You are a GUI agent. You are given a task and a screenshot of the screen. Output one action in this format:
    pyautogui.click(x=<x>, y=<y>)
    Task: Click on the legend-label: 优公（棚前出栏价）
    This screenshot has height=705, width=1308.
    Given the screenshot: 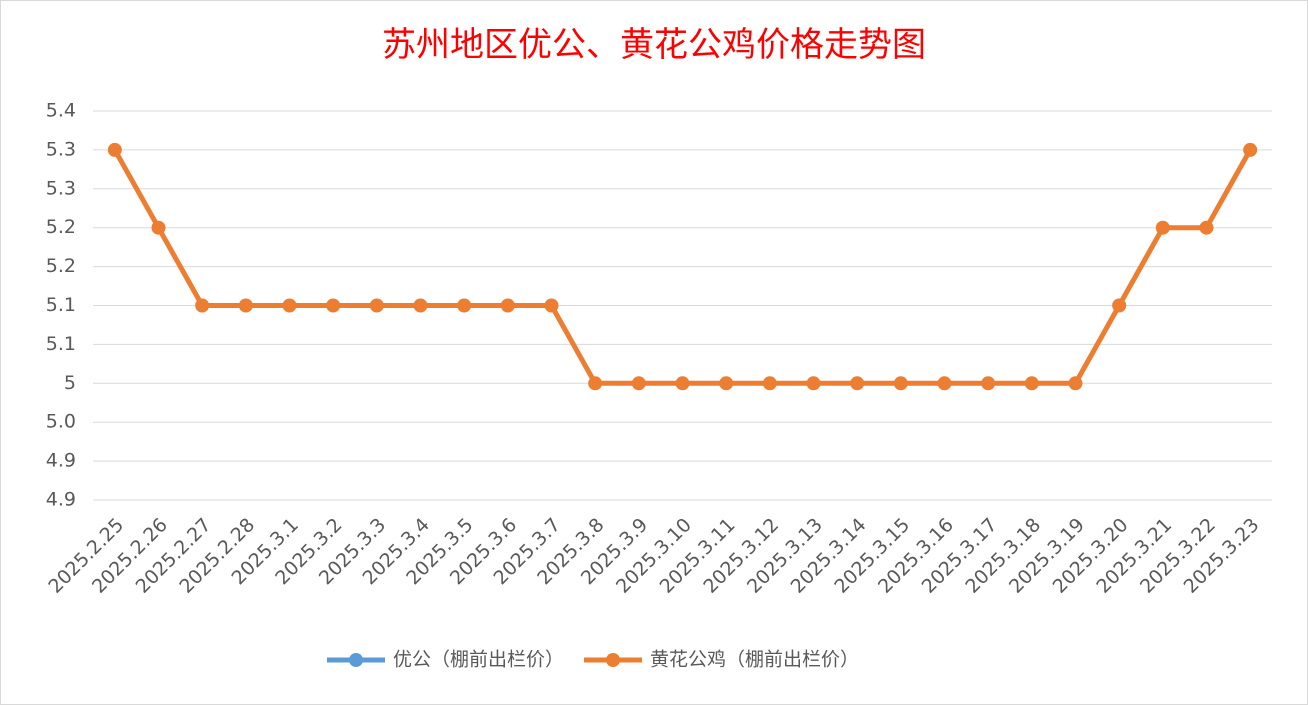 What is the action you would take?
    pyautogui.click(x=478, y=660)
    